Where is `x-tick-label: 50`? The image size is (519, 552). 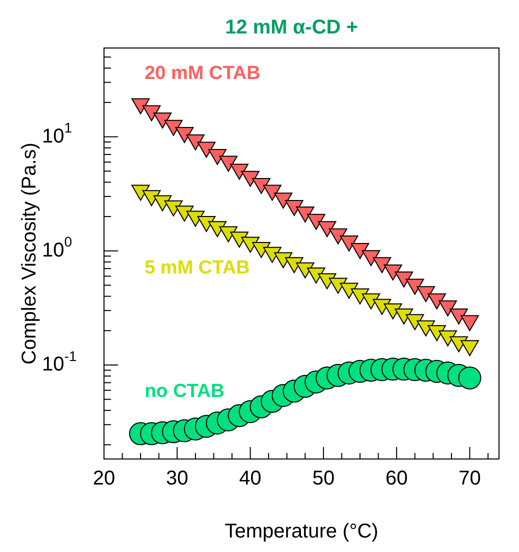 x-tick-label: 50 is located at coordinates (323, 479).